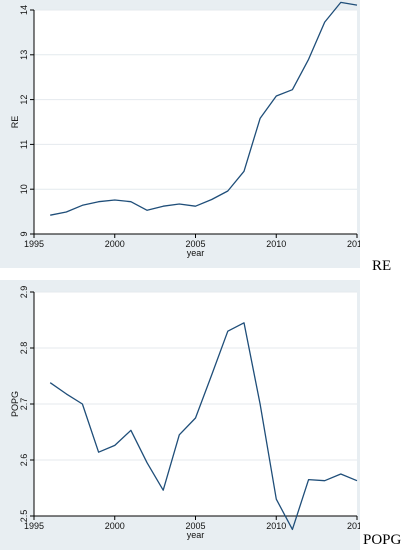 This screenshot has height=550, width=418. What do you see at coordinates (382, 266) in the screenshot?
I see `re-caption: RE` at bounding box center [382, 266].